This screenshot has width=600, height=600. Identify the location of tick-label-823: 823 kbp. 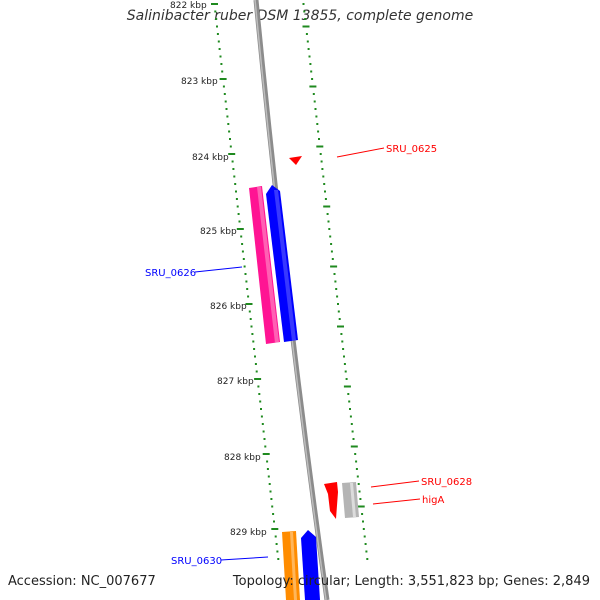
(199, 82).